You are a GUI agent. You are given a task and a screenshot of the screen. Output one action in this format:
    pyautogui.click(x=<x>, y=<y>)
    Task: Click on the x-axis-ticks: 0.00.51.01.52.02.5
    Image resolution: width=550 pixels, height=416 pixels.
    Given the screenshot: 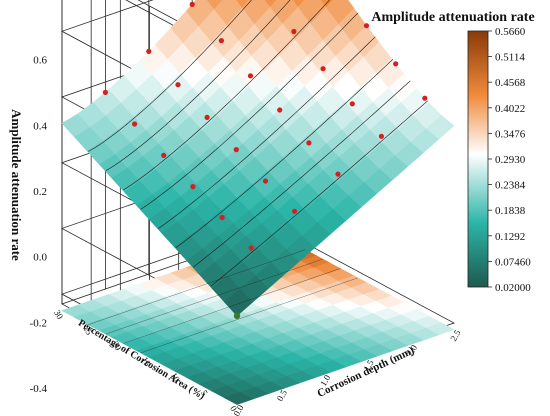 What is the action you would take?
    pyautogui.click(x=347, y=372)
    